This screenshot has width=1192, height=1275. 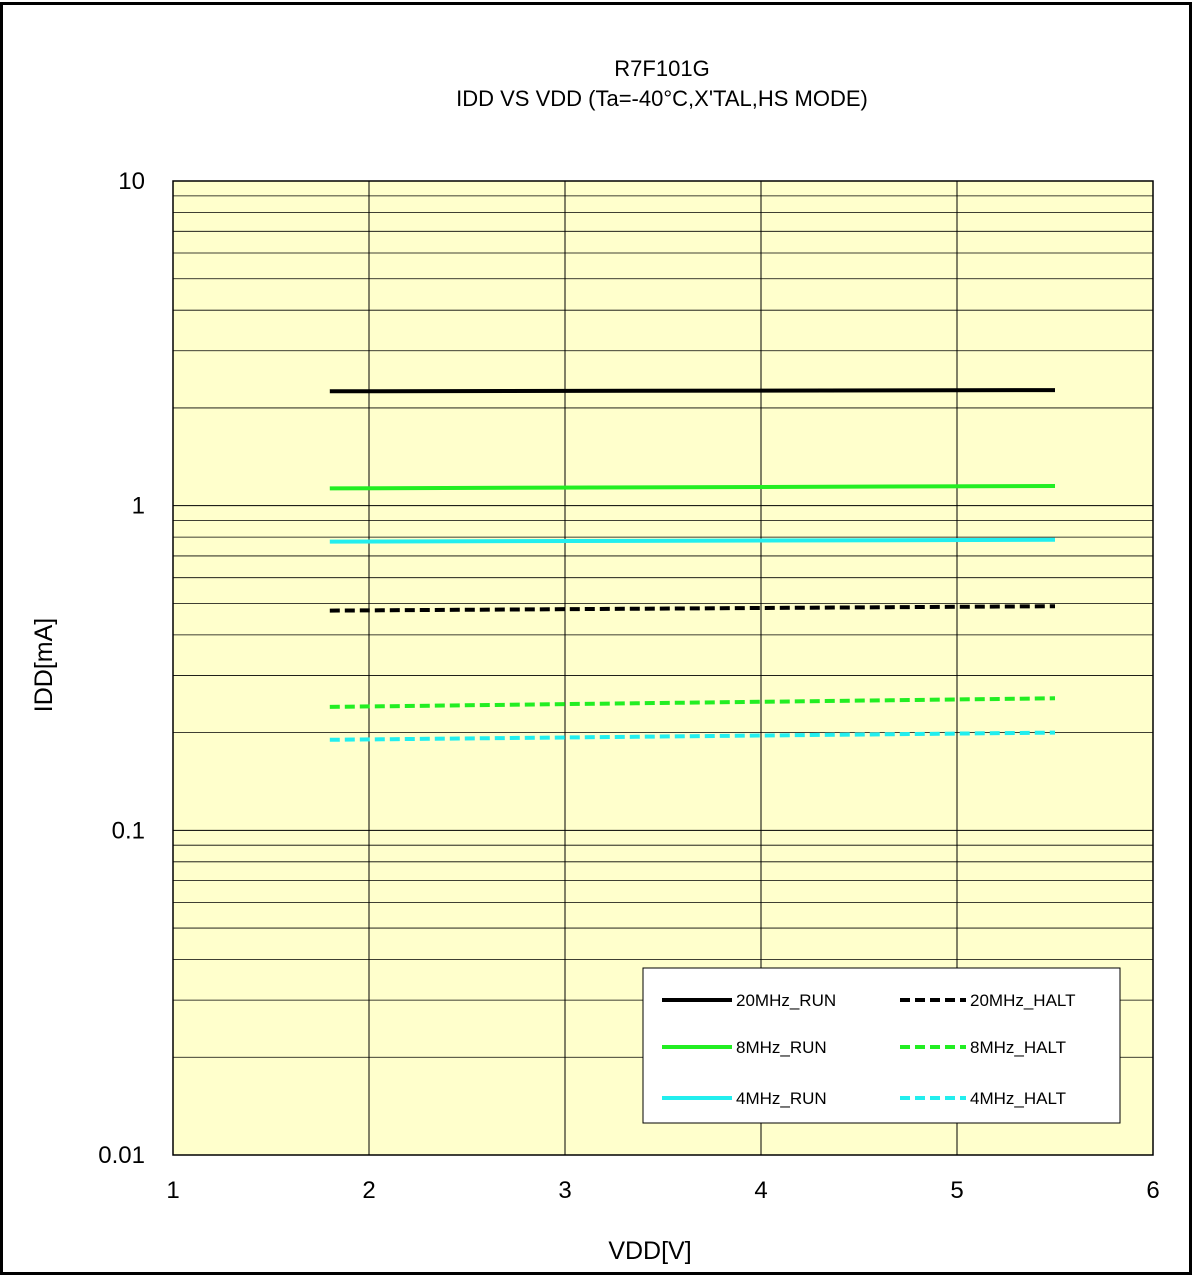 I want to click on y-tick-label: 1, so click(x=138, y=506).